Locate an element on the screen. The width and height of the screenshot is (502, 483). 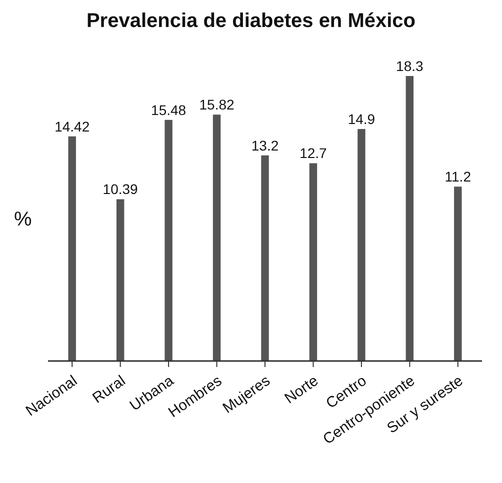
data-label: 15.82 is located at coordinates (216, 104).